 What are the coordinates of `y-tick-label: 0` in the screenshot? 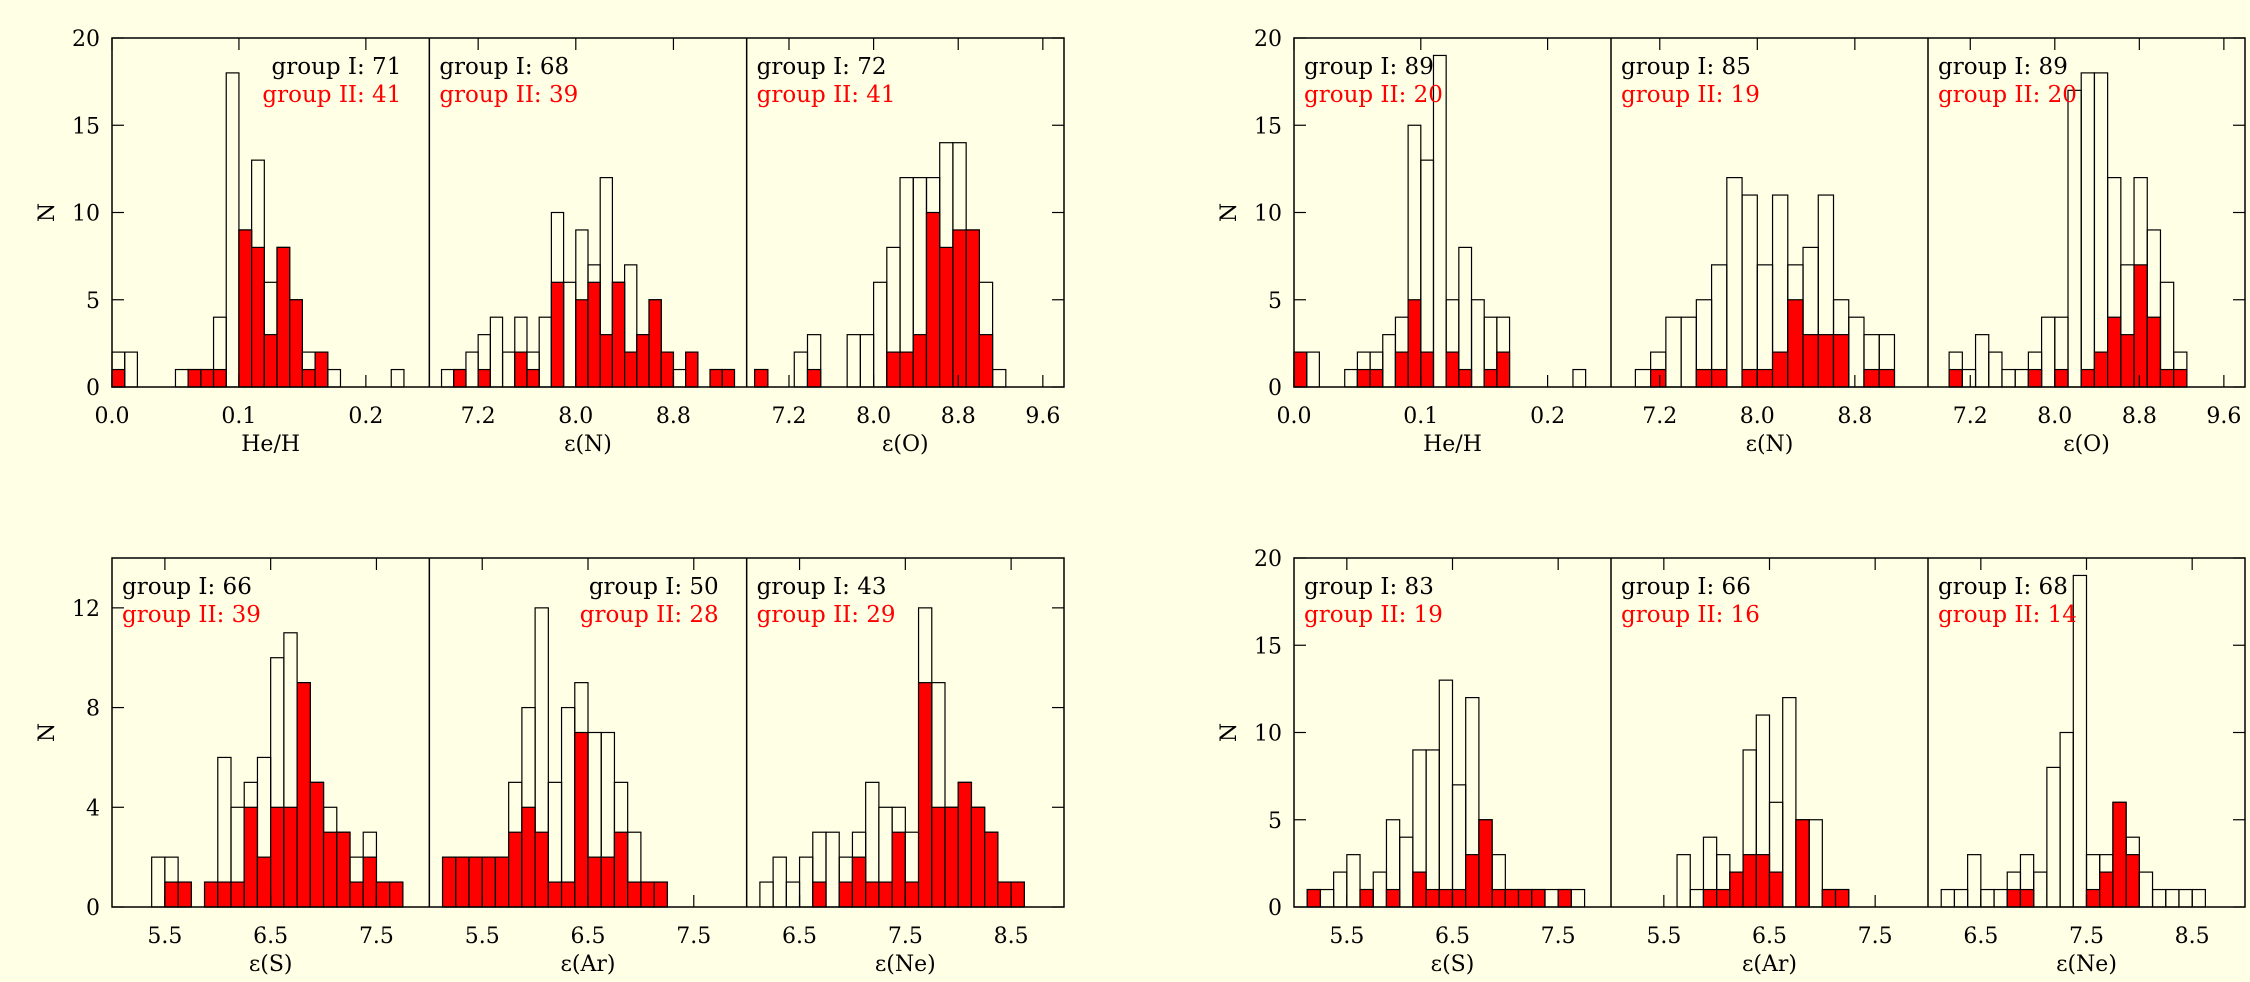 It's located at (1275, 388).